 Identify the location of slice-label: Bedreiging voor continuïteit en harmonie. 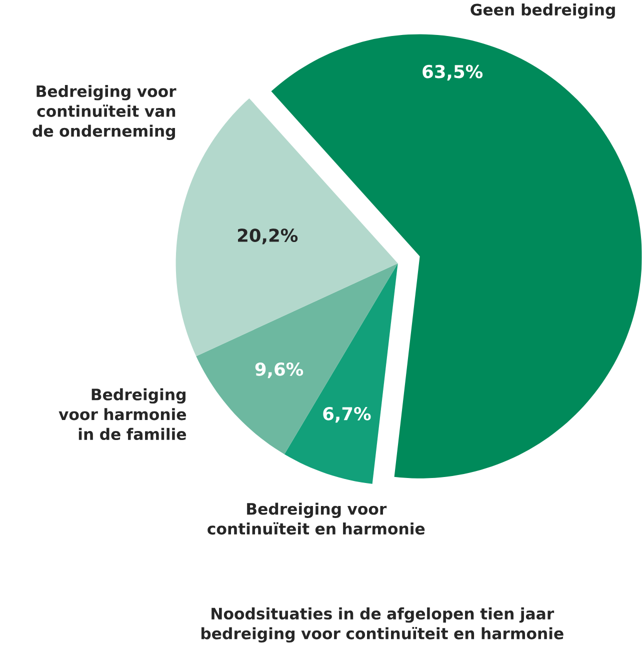
(316, 518).